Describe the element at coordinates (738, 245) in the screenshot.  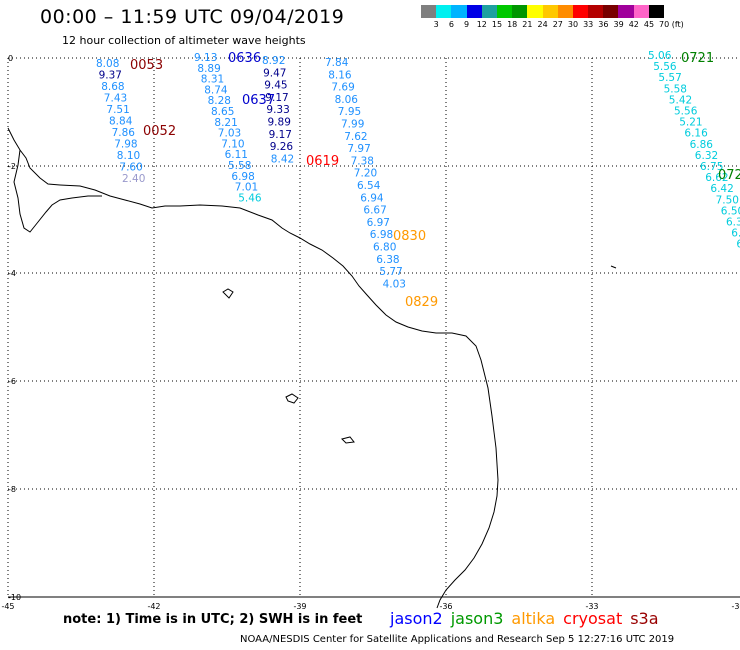
I see `wave-height-value: 6.48` at that location.